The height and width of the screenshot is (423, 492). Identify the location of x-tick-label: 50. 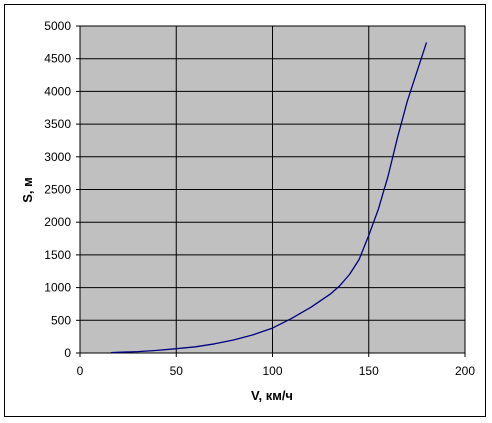
(177, 371).